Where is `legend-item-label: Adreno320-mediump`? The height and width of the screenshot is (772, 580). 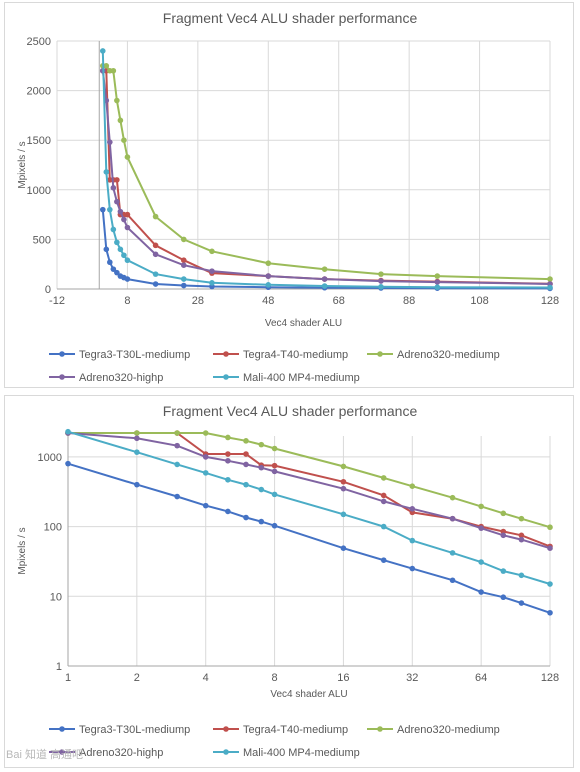 legend-item-label: Adreno320-mediump is located at coordinates (448, 730).